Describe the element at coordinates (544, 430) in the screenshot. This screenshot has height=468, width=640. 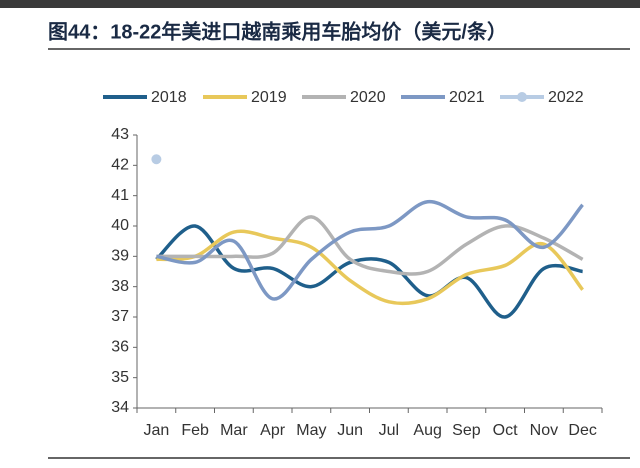
I see `x-tick-label: Nov` at that location.